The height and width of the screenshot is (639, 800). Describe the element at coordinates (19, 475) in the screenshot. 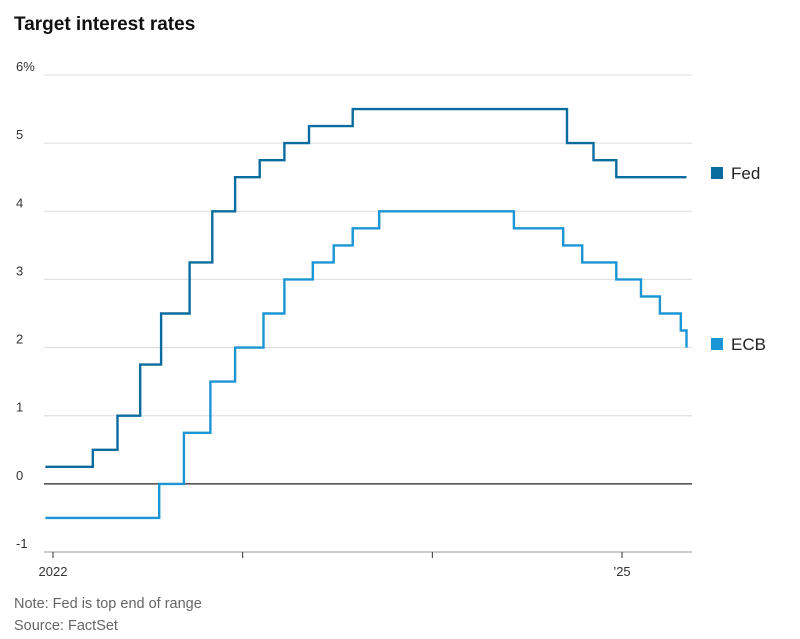

I see `y-tick-label: 0` at that location.